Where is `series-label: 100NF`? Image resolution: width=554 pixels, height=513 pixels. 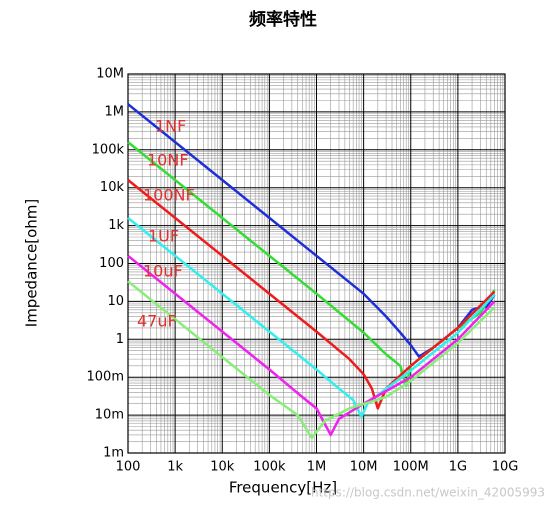 series-label: 100NF is located at coordinates (169, 195).